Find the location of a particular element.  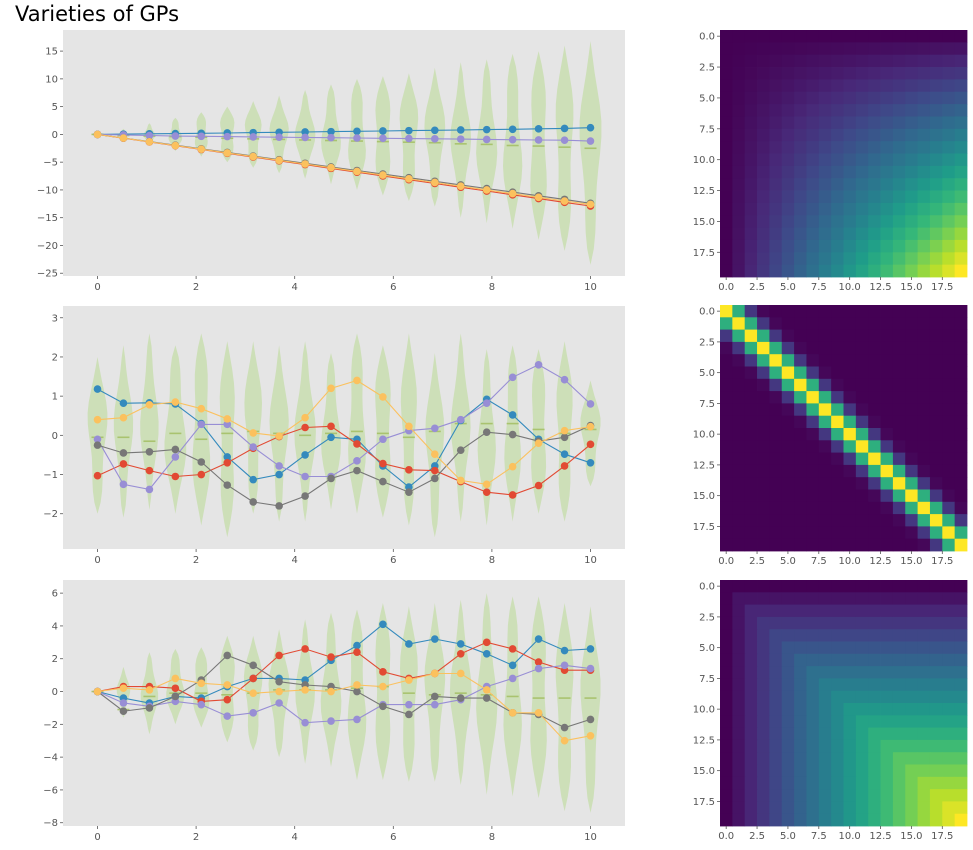

violin is located at coordinates (97, 435).